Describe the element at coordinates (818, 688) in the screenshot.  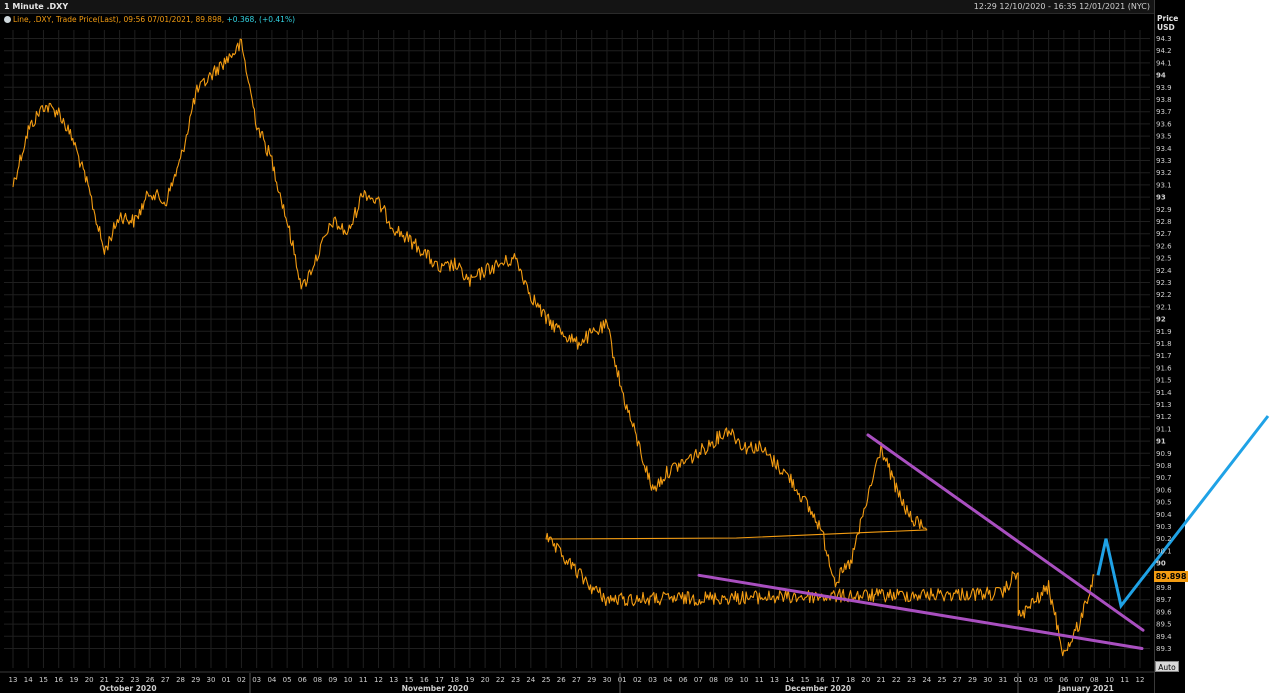
I see `x-month-label: December 2020` at that location.